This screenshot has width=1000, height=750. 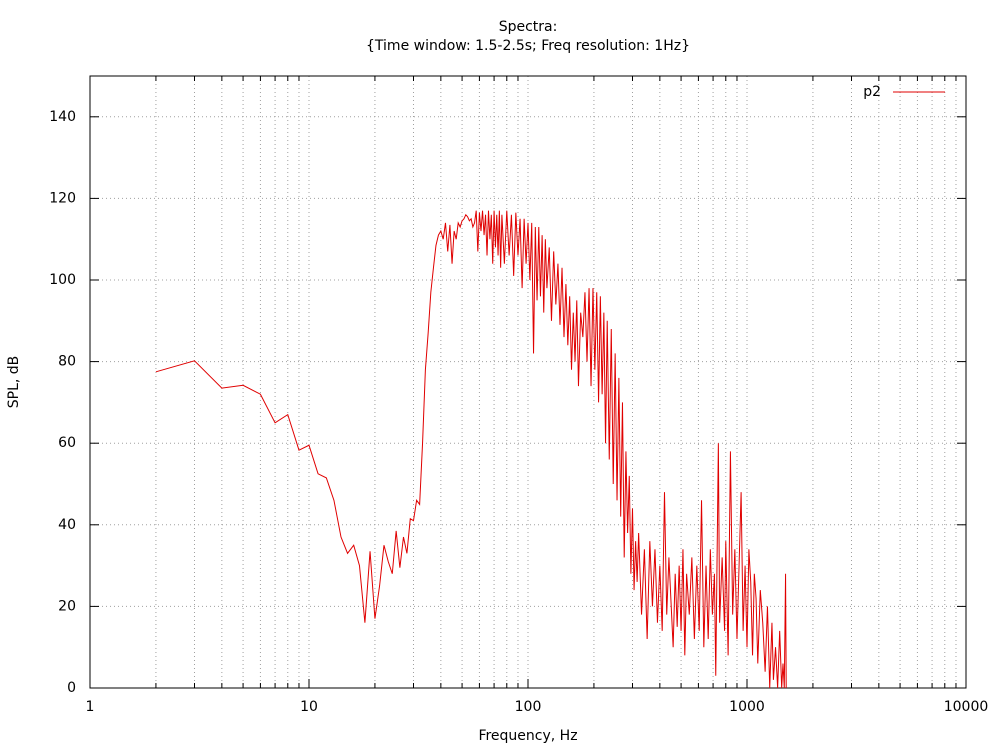 What do you see at coordinates (71, 688) in the screenshot?
I see `y-tick-label: 0` at bounding box center [71, 688].